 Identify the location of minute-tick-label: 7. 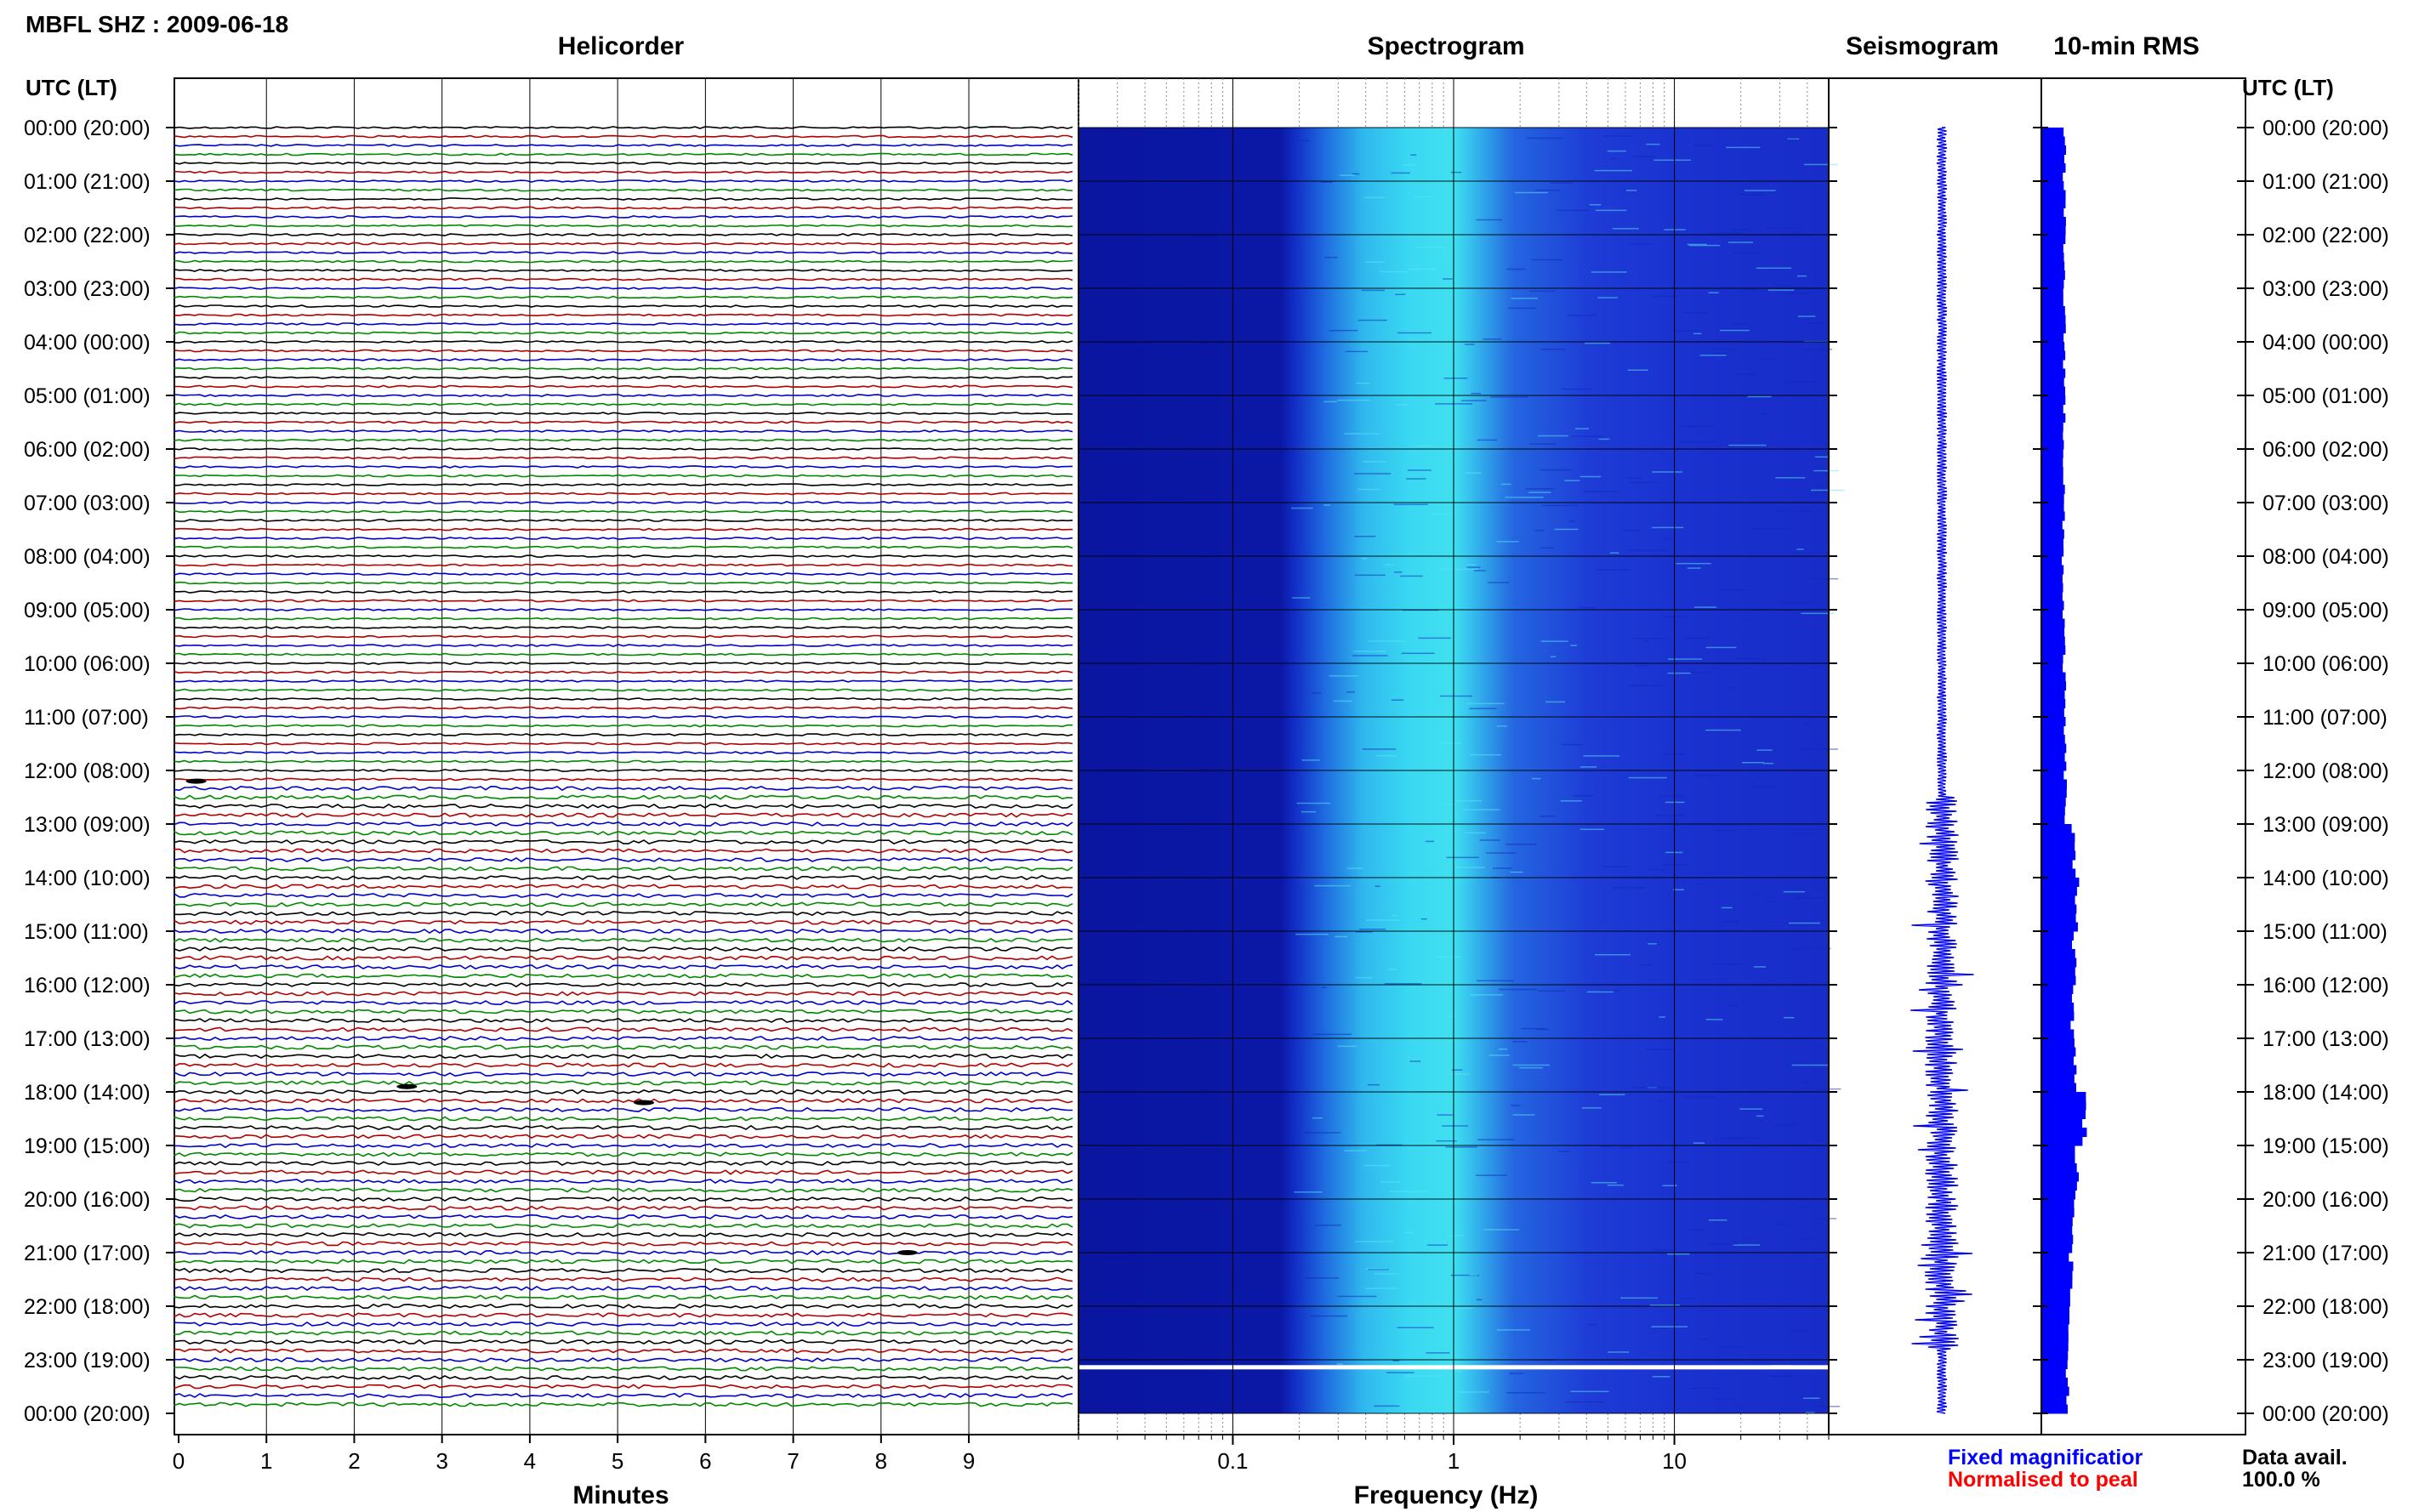
(793, 1461).